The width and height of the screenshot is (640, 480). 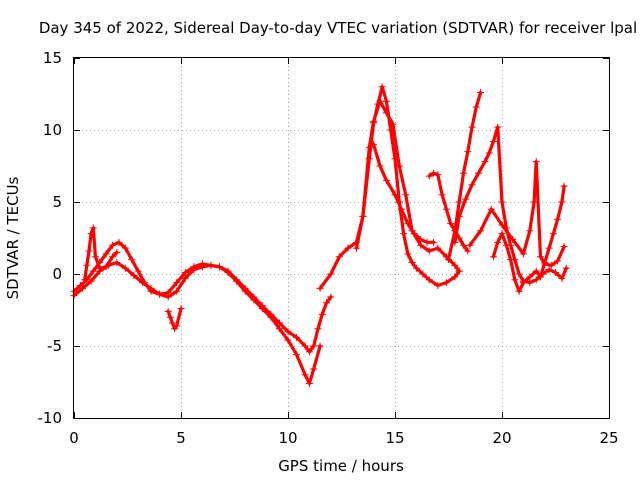 What do you see at coordinates (343, 438) in the screenshot?
I see `x-tick-labels: 0 5 10 15 20 25` at bounding box center [343, 438].